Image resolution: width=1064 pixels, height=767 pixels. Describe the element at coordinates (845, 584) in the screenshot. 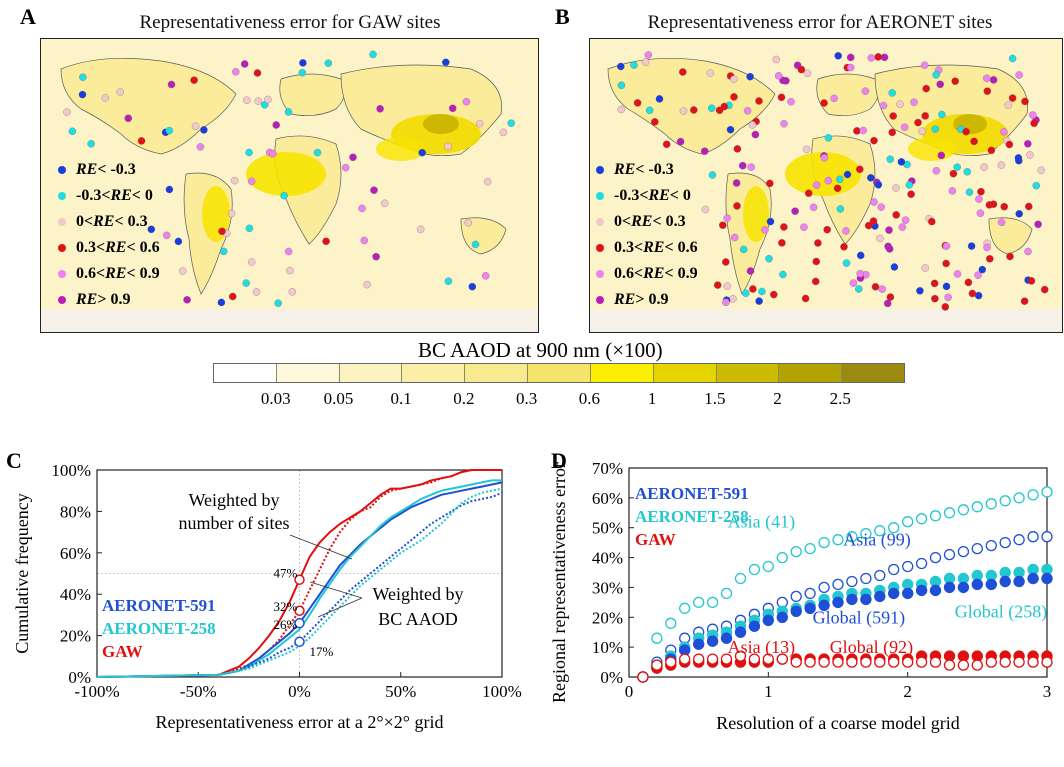

I see `series-asia-41-` at that location.